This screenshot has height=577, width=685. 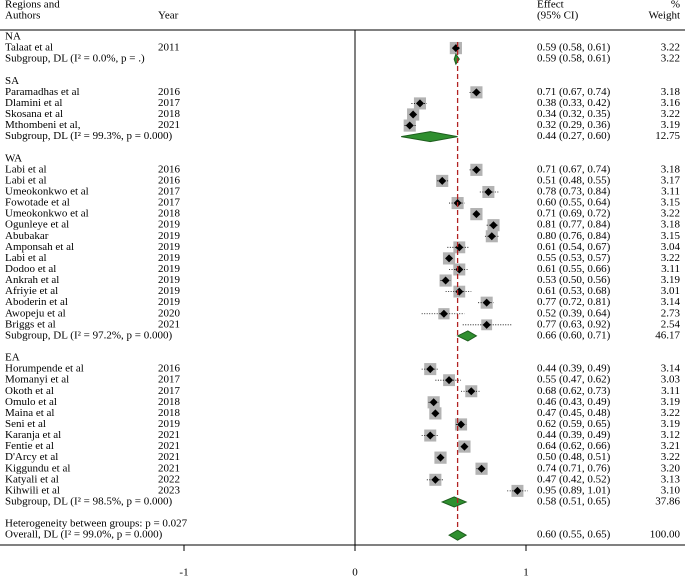 I want to click on heterogeneity: Heterogeneity between groups: p = 0.027, so click(x=96, y=524).